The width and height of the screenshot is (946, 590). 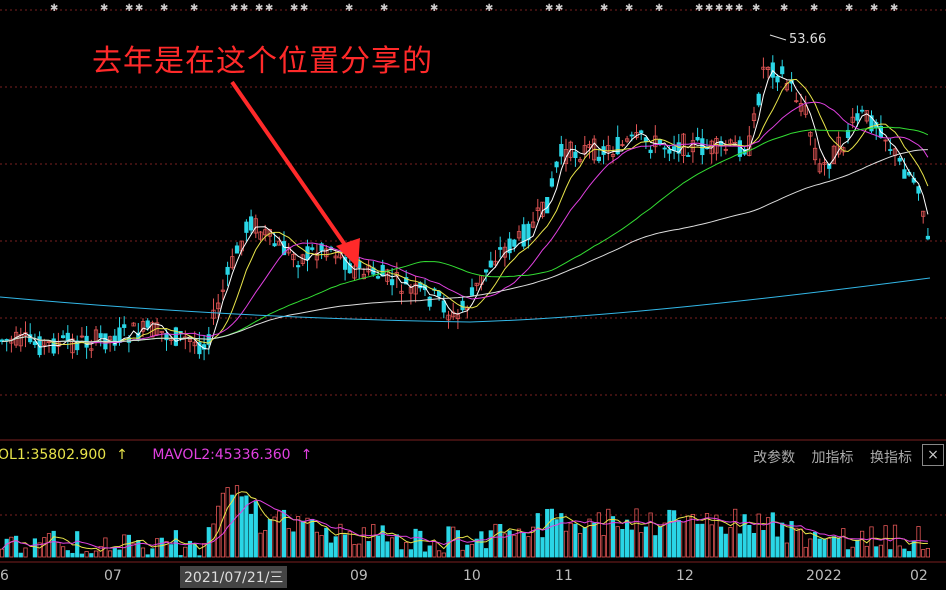 I want to click on switch-indicator-button: 换指标, so click(x=891, y=458).